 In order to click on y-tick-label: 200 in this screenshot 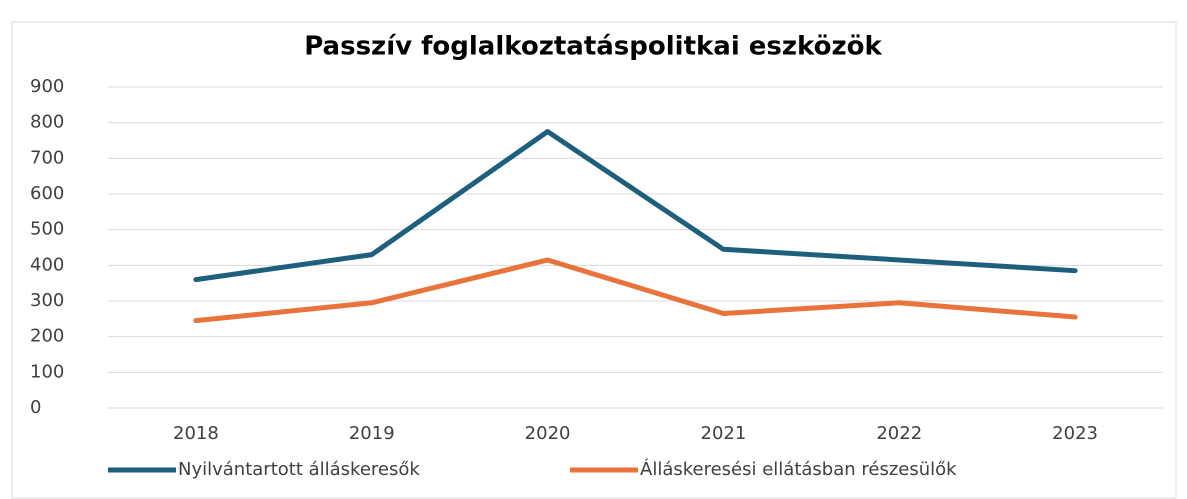, I will do `click(47, 336)`.